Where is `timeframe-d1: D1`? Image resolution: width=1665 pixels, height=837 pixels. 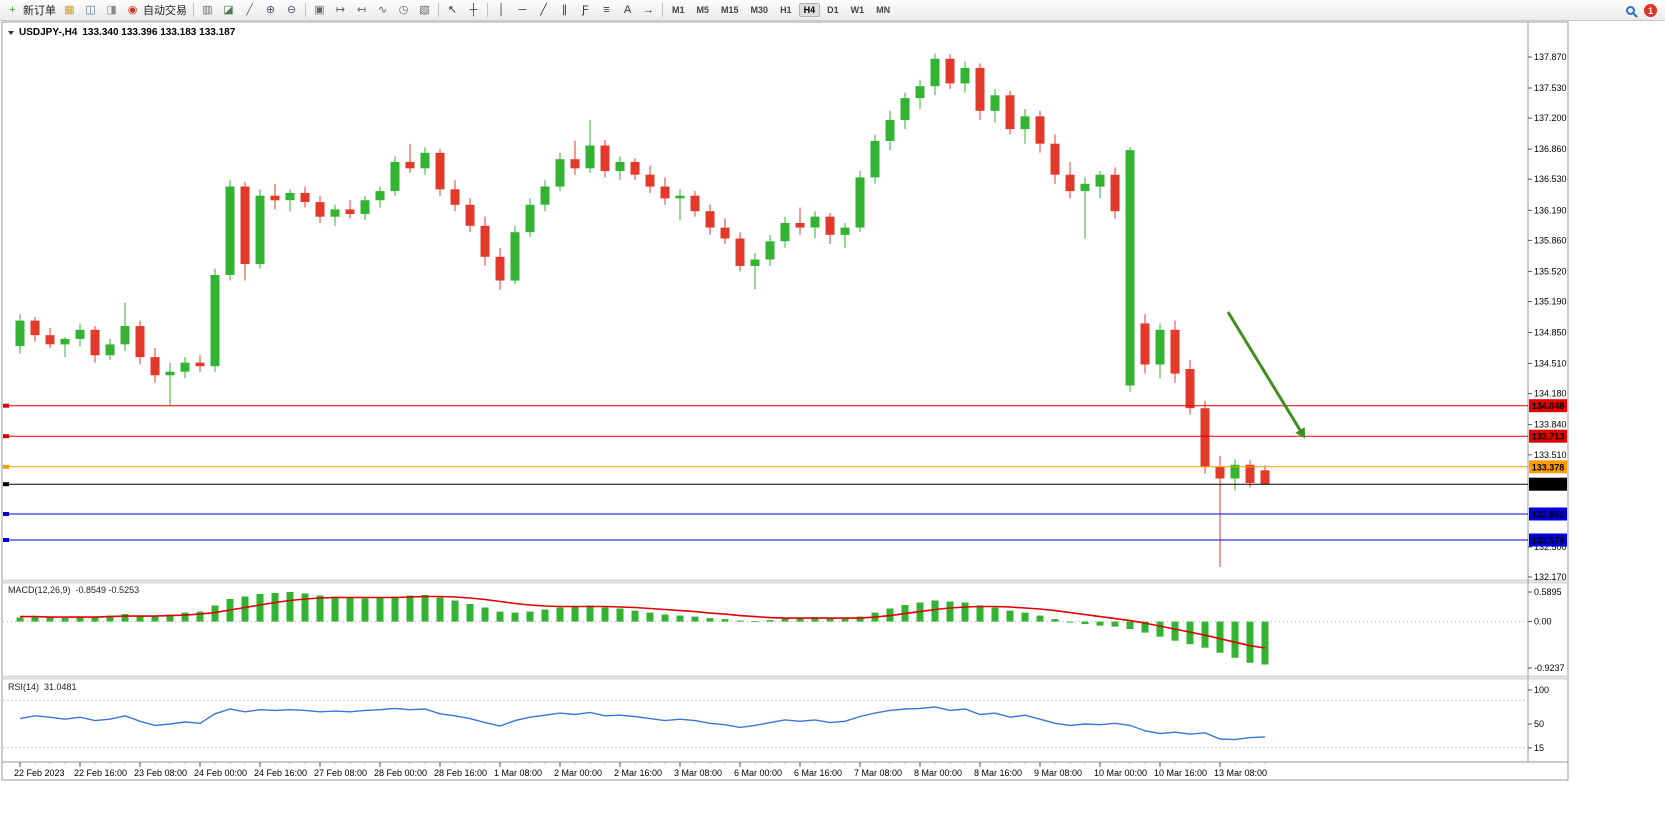 timeframe-d1: D1 is located at coordinates (833, 10).